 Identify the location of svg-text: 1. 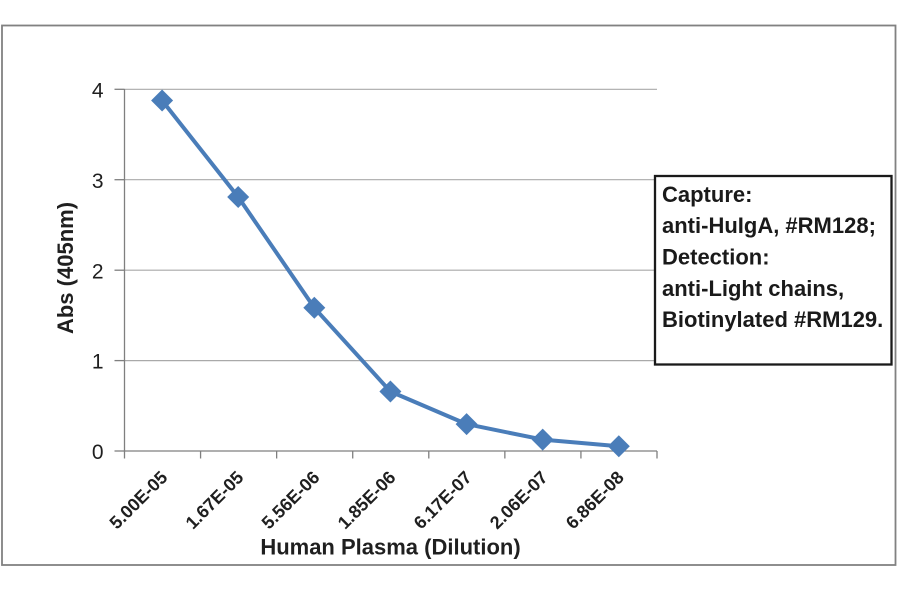
(98, 362).